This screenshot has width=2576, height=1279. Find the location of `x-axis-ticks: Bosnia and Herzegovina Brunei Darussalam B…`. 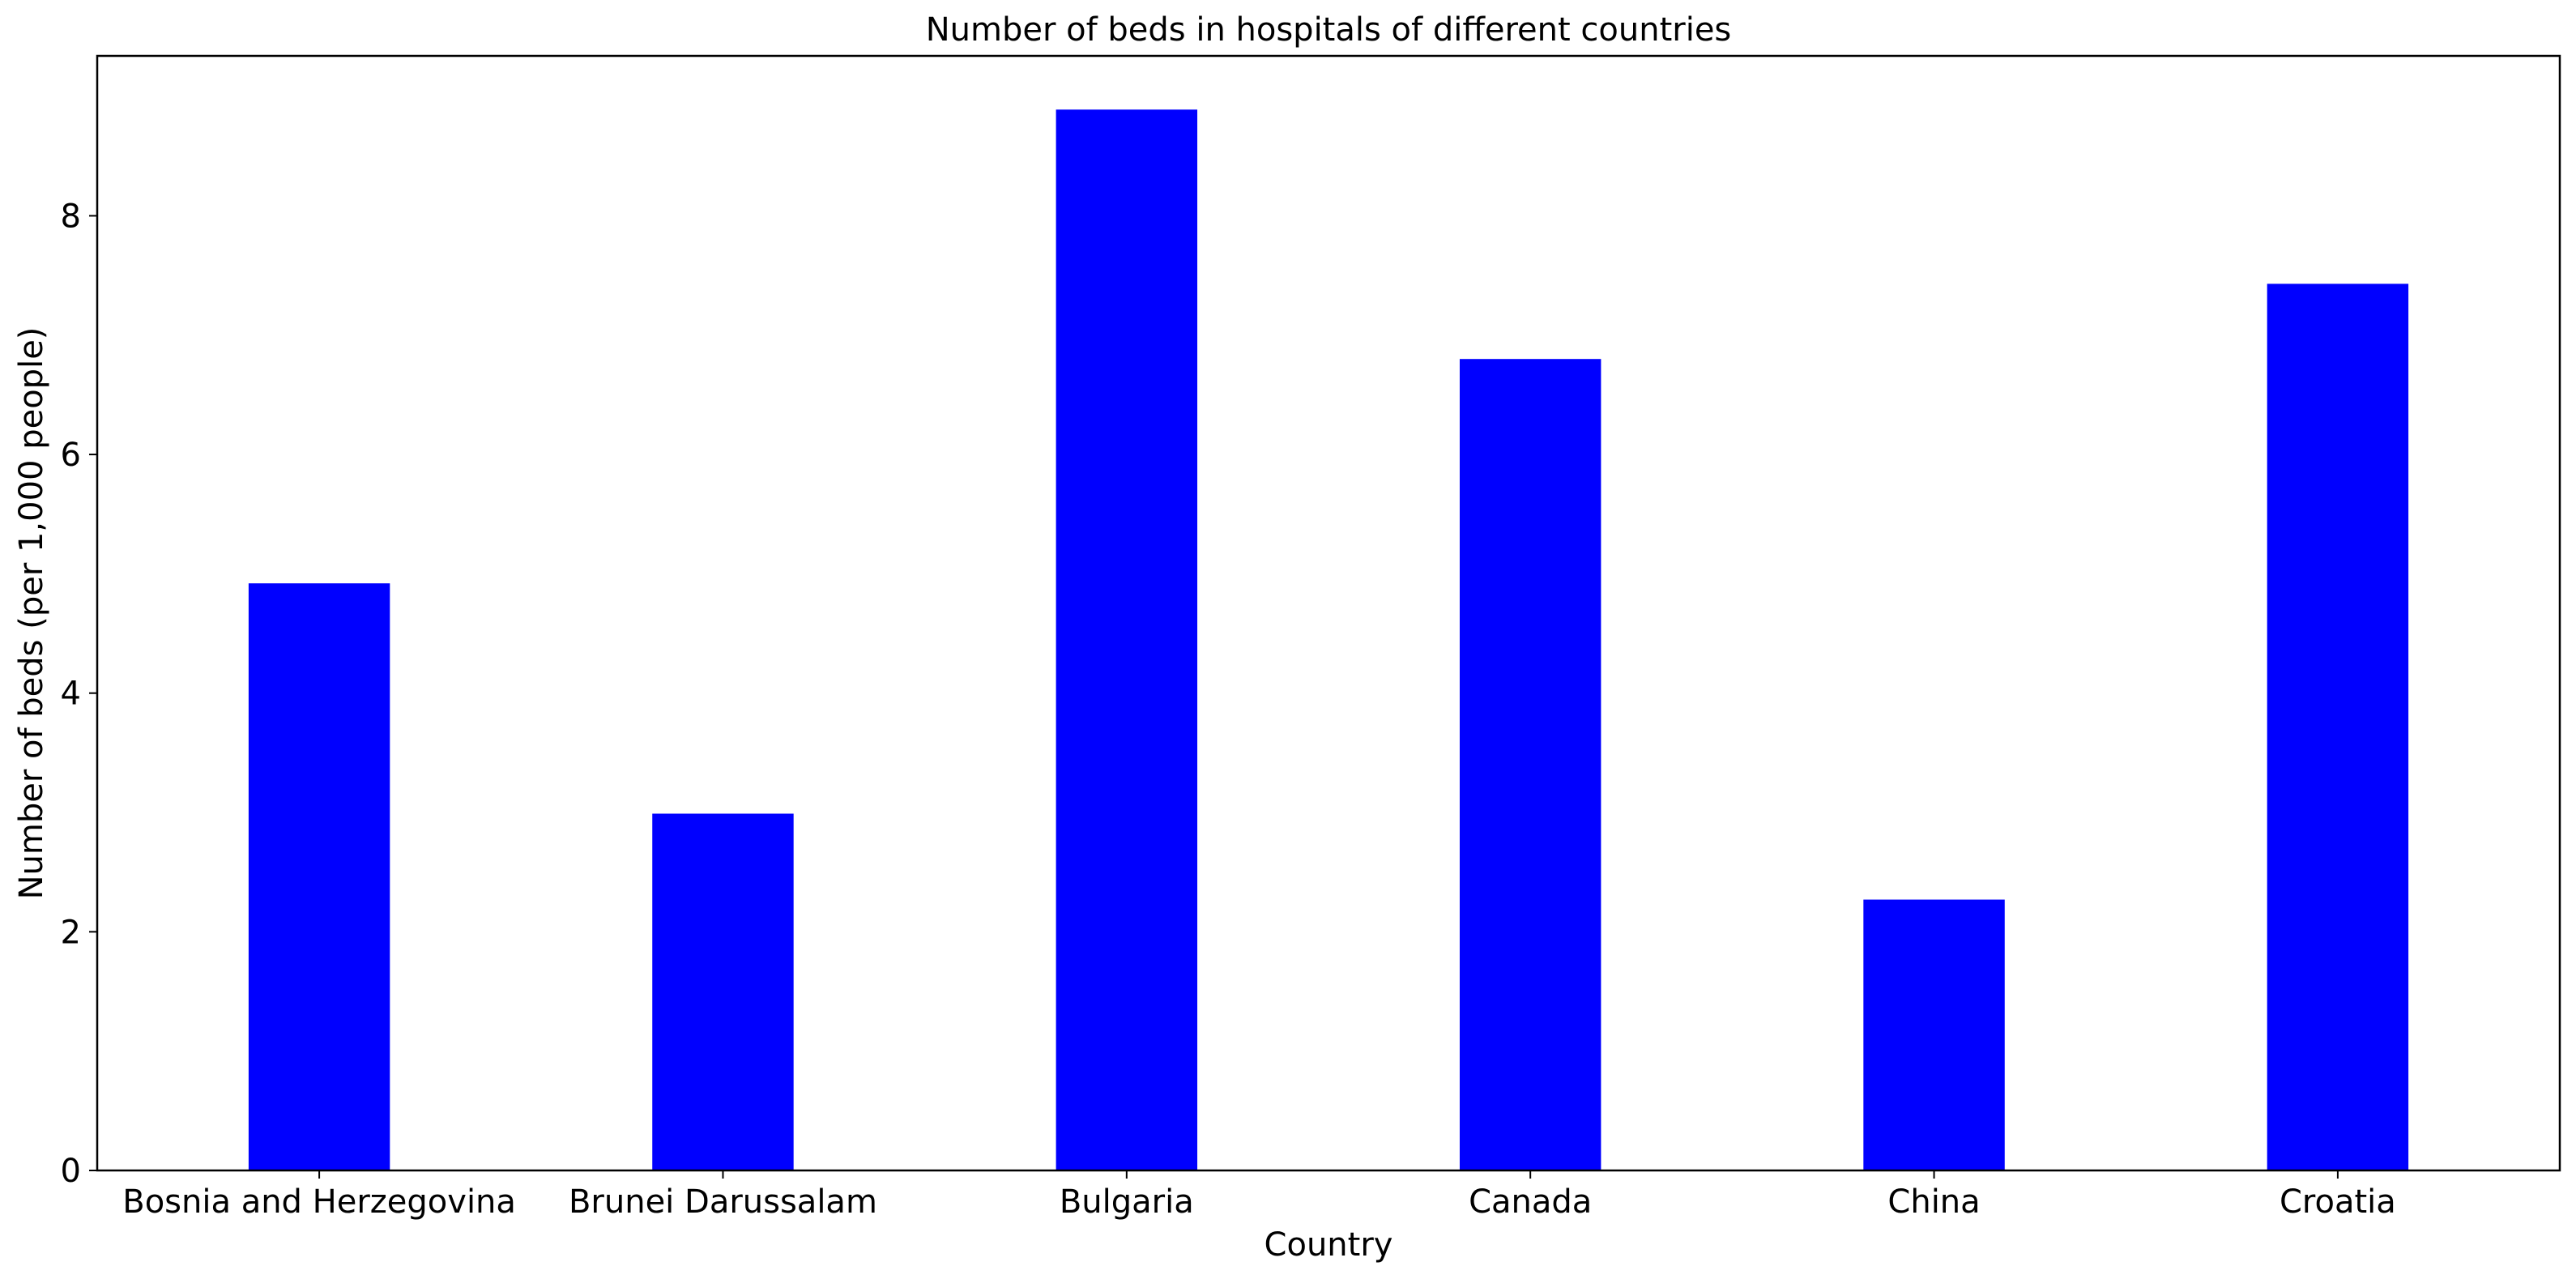

x-axis-ticks: Bosnia and Herzegovina Brunei Darussalam B… is located at coordinates (1259, 1195).